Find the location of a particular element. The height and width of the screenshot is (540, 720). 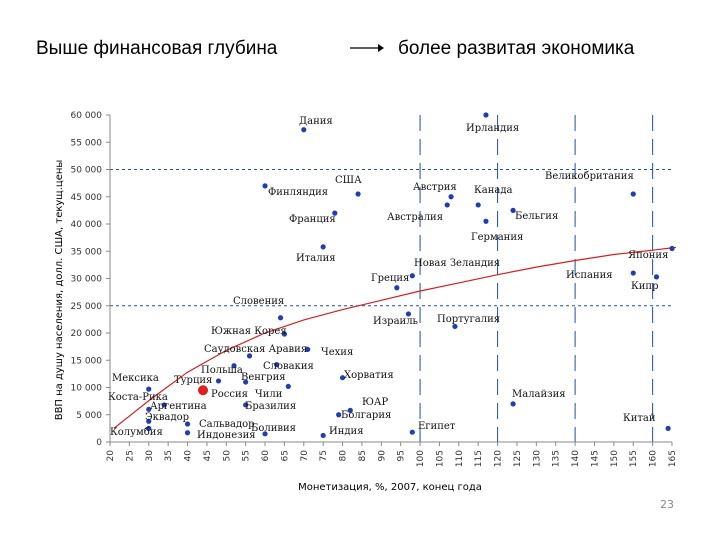

y-tick-label: 55 000 is located at coordinates (87, 143).